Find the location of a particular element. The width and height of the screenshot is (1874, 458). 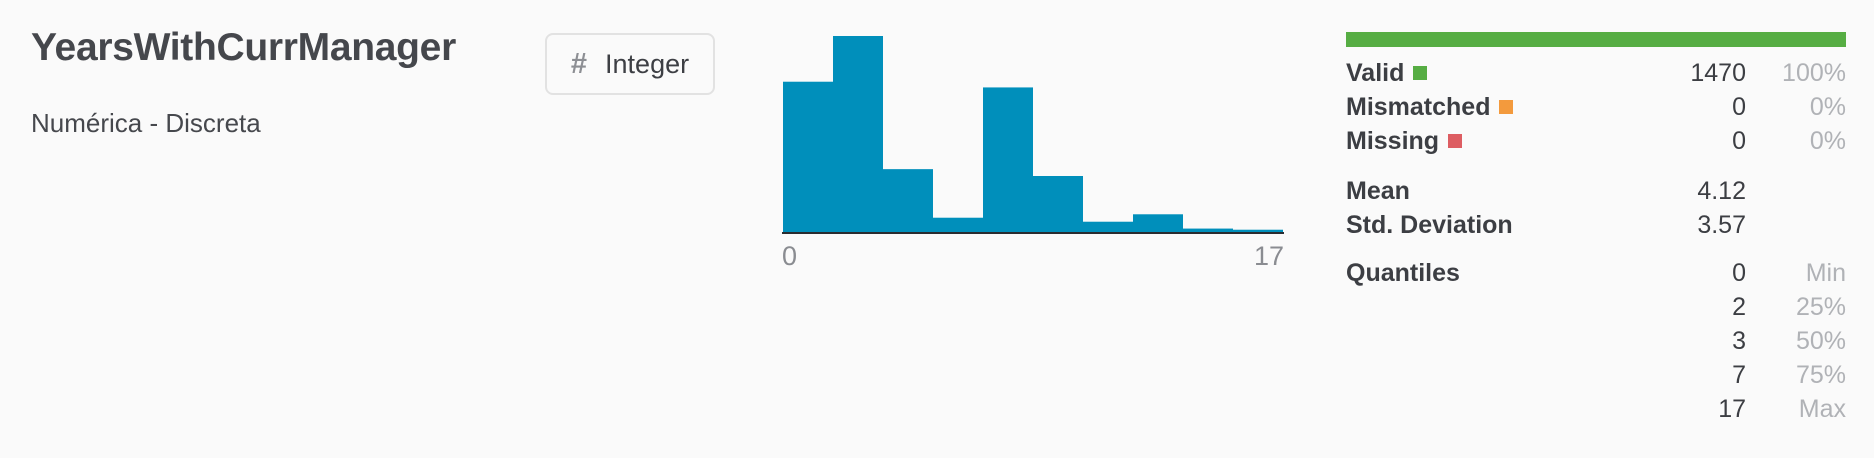

missing-value: 0 is located at coordinates (1739, 141).